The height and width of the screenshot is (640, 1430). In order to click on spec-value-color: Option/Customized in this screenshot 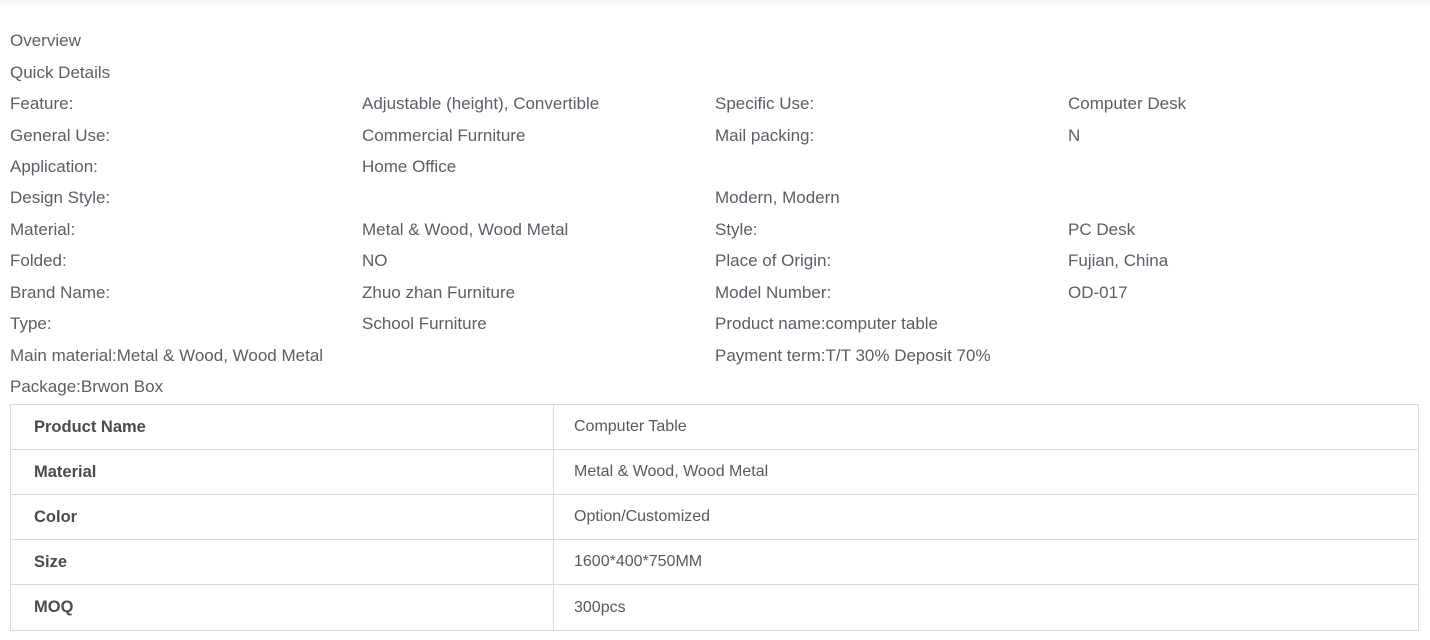, I will do `click(642, 517)`.